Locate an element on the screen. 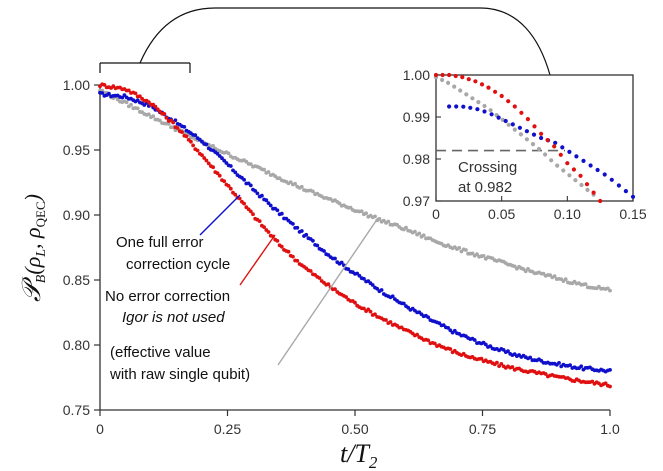  y-tick-label: 0.75 is located at coordinates (76, 410).